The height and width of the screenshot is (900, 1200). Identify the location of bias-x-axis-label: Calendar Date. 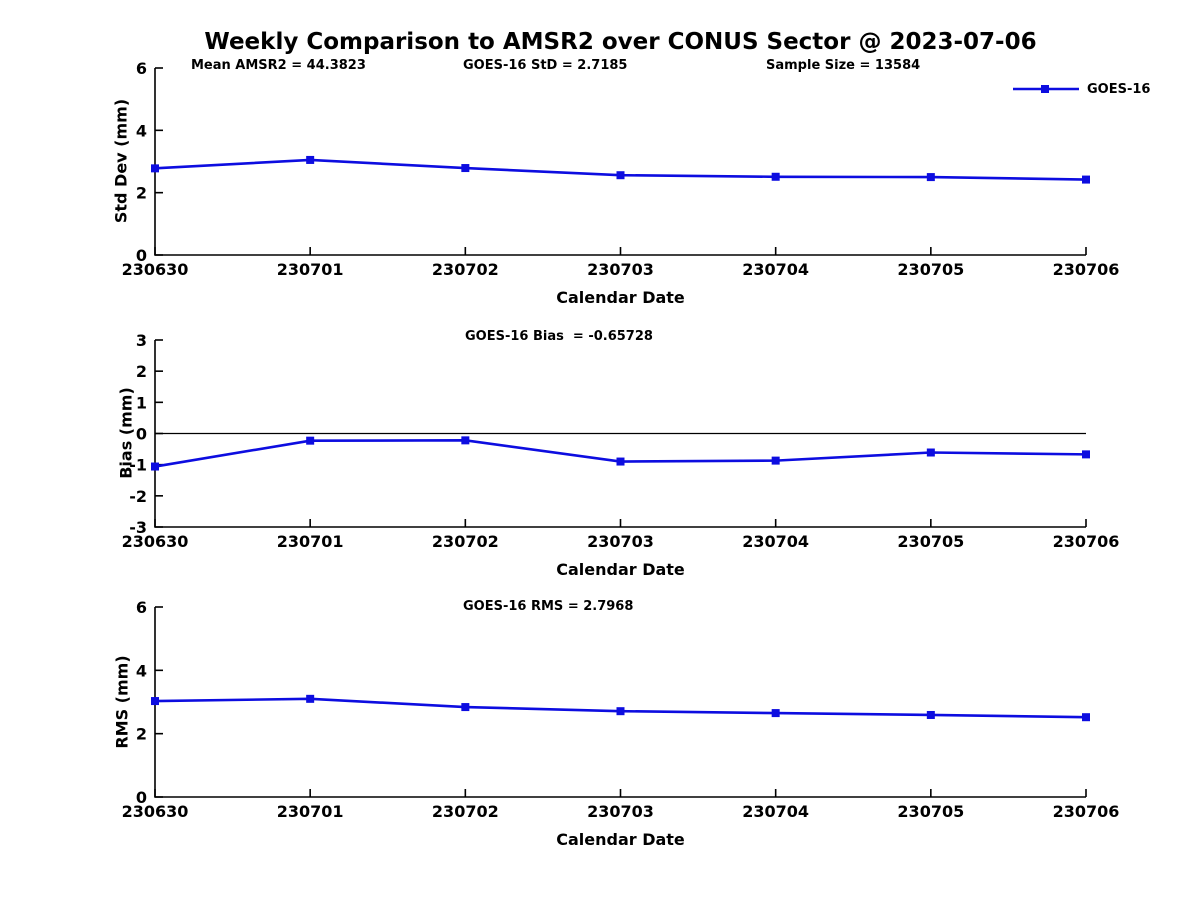
(620, 569).